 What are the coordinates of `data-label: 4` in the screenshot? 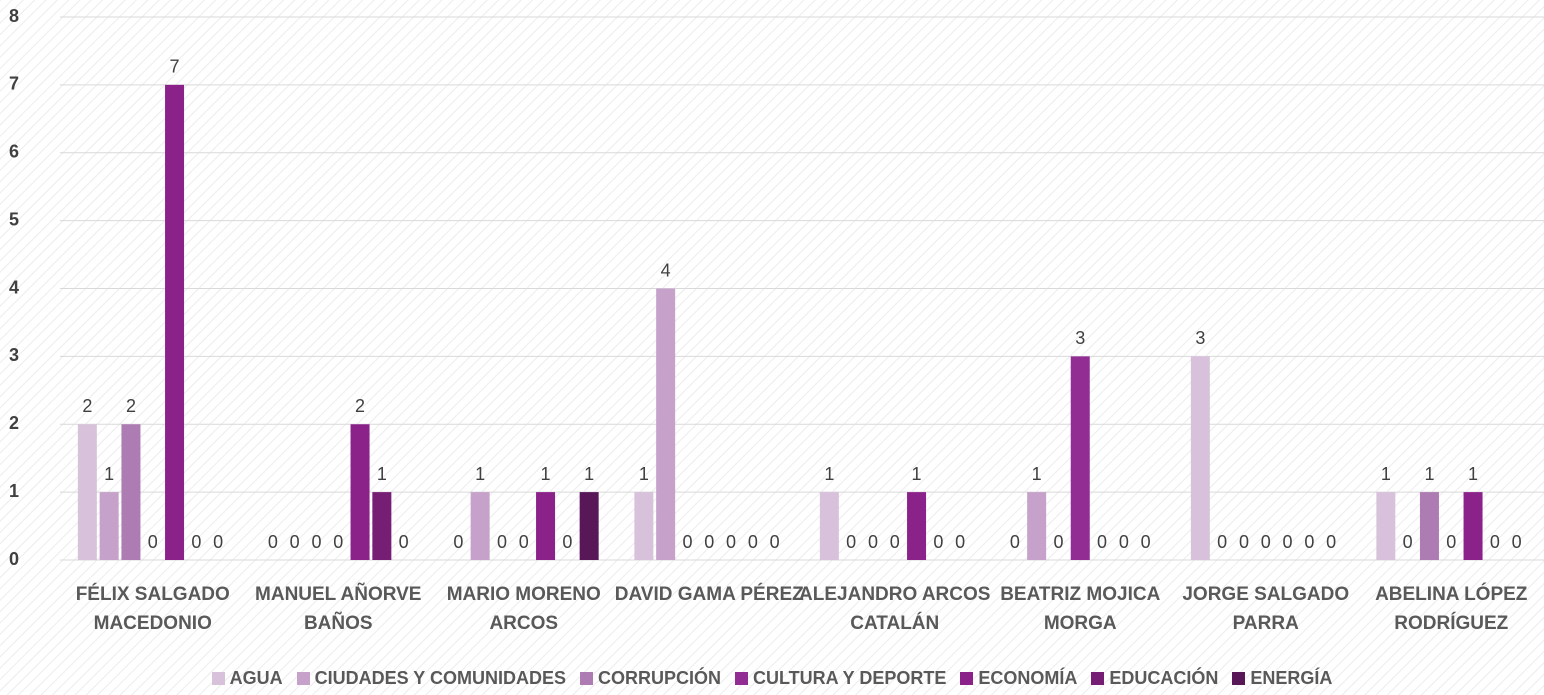 It's located at (666, 270).